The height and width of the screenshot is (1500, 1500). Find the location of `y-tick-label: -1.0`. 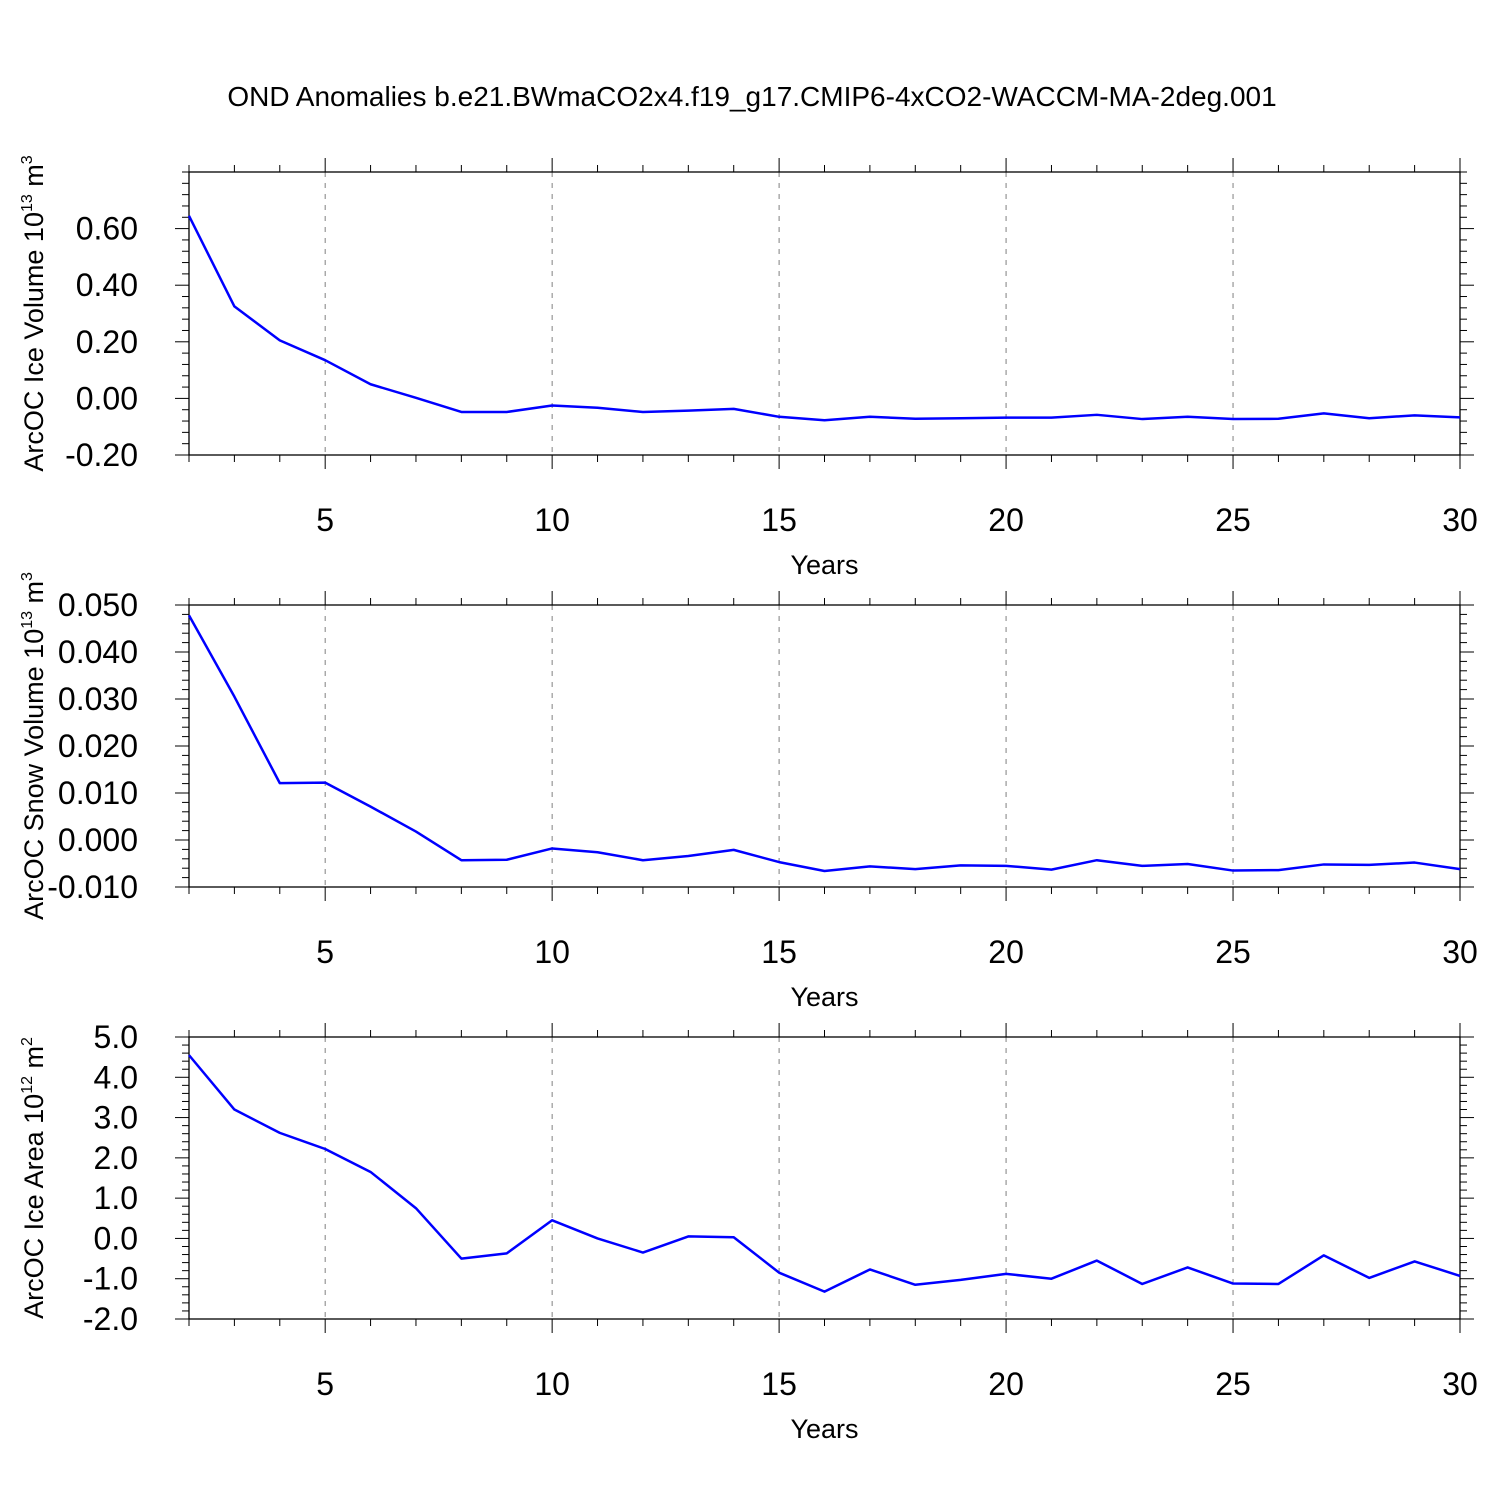

y-tick-label: -1.0 is located at coordinates (110, 1279).